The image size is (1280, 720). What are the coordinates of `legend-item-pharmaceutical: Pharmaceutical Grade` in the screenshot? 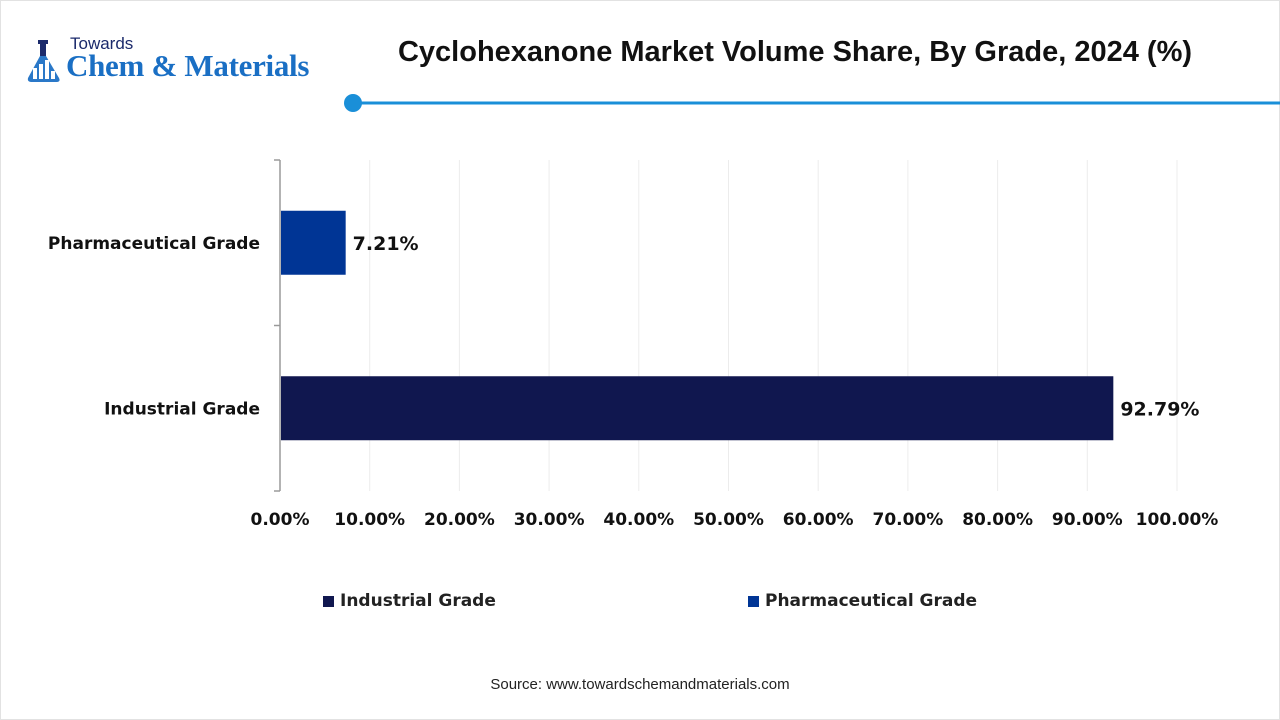 It's located at (862, 601).